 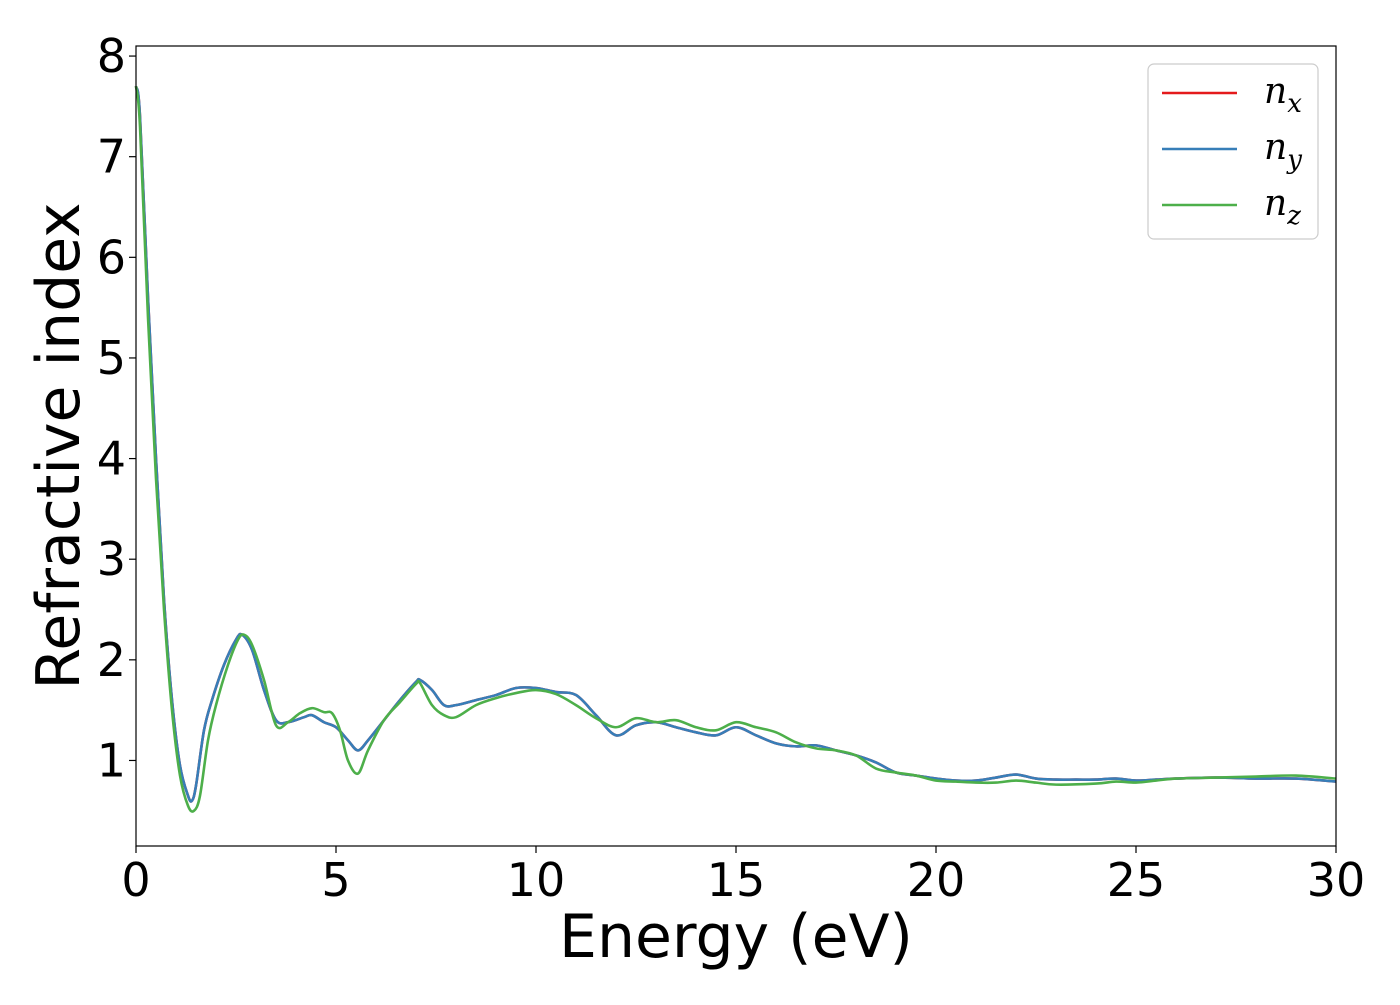 What do you see at coordinates (111, 459) in the screenshot?
I see `y-tick-label: 4` at bounding box center [111, 459].